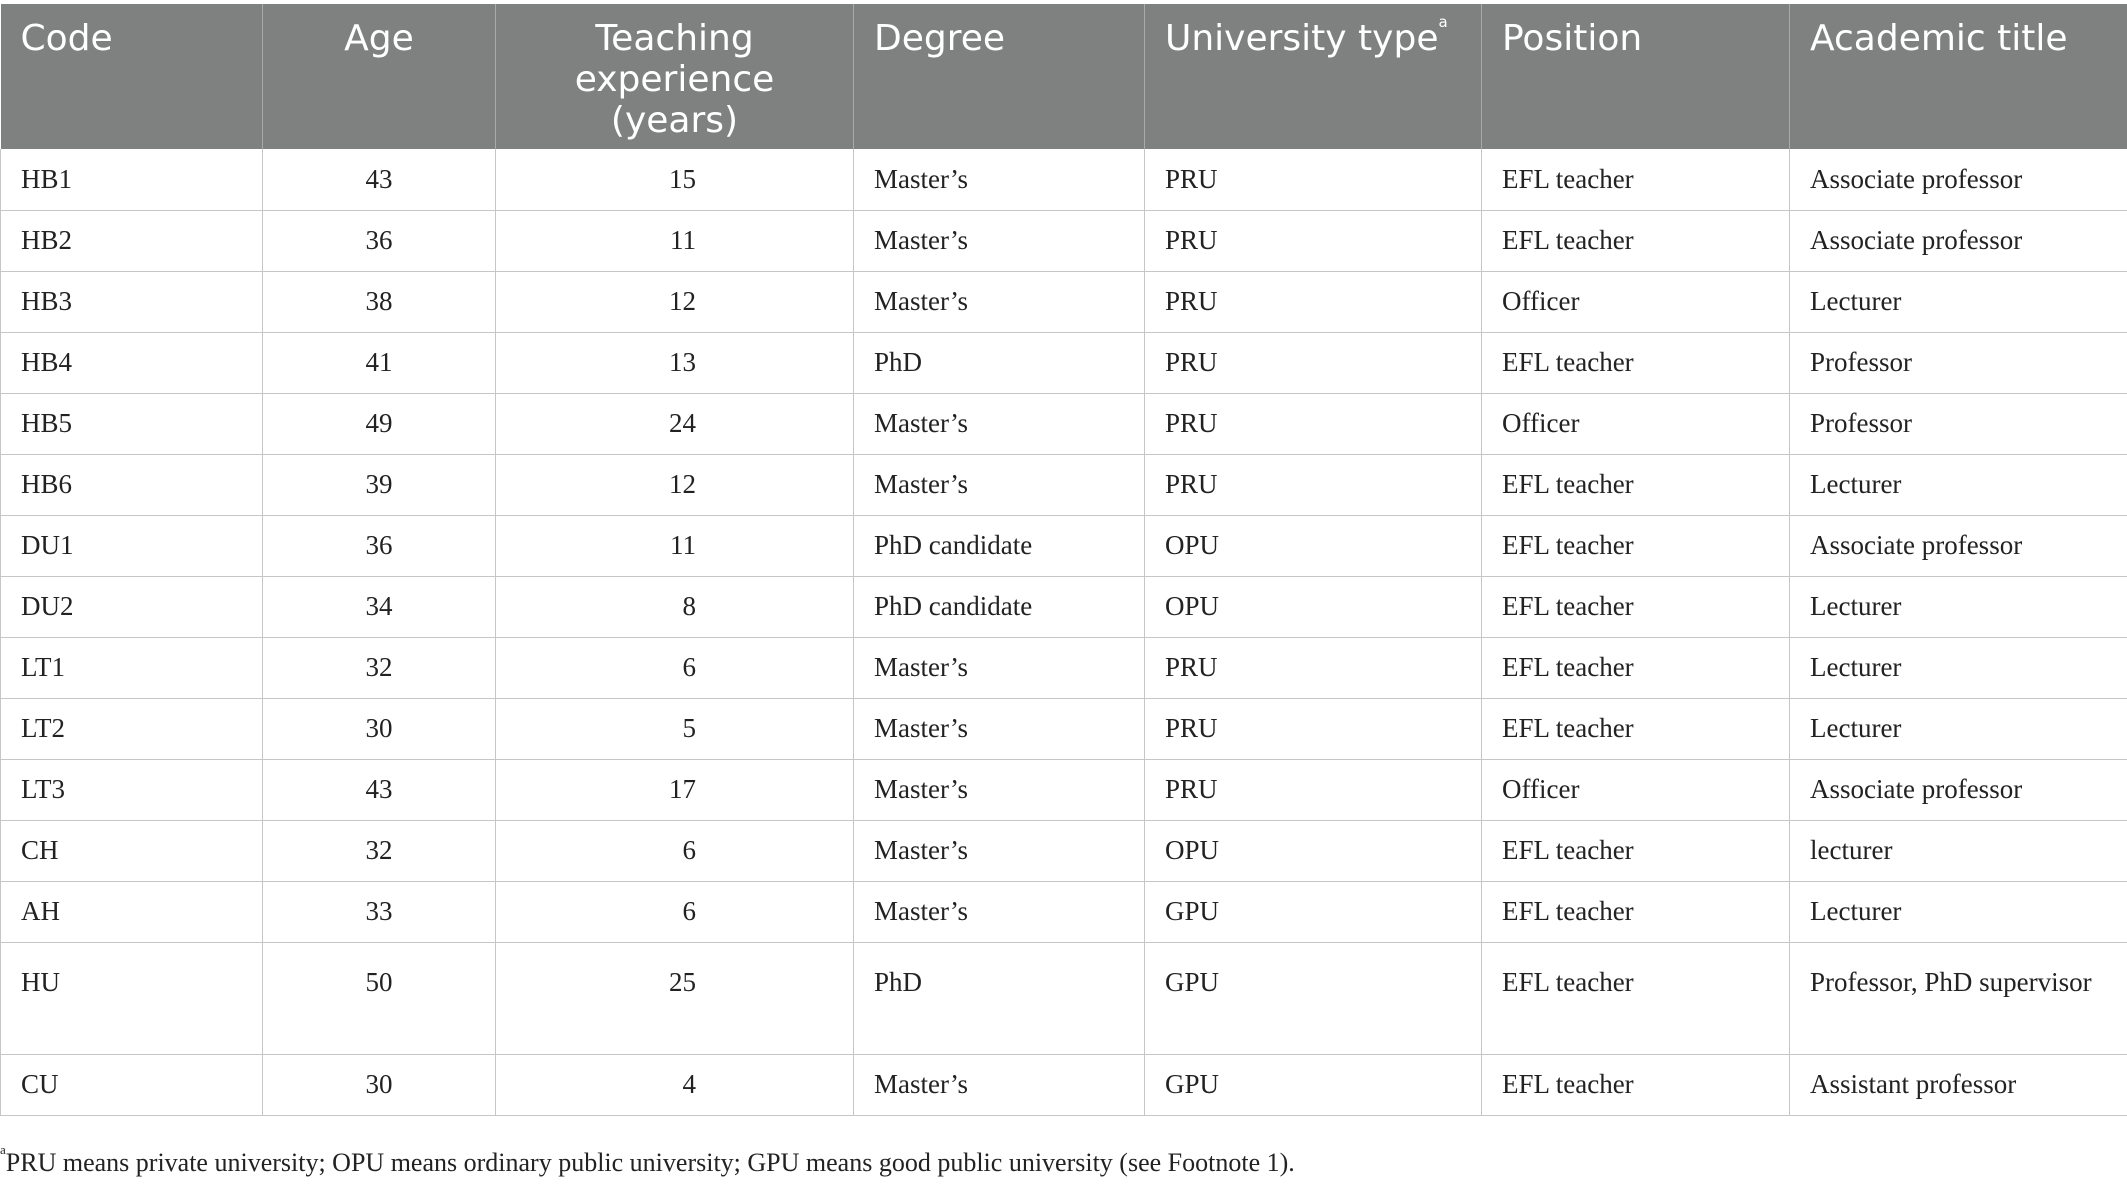 This screenshot has height=1187, width=2127. I want to click on cell-age: 34, so click(379, 606).